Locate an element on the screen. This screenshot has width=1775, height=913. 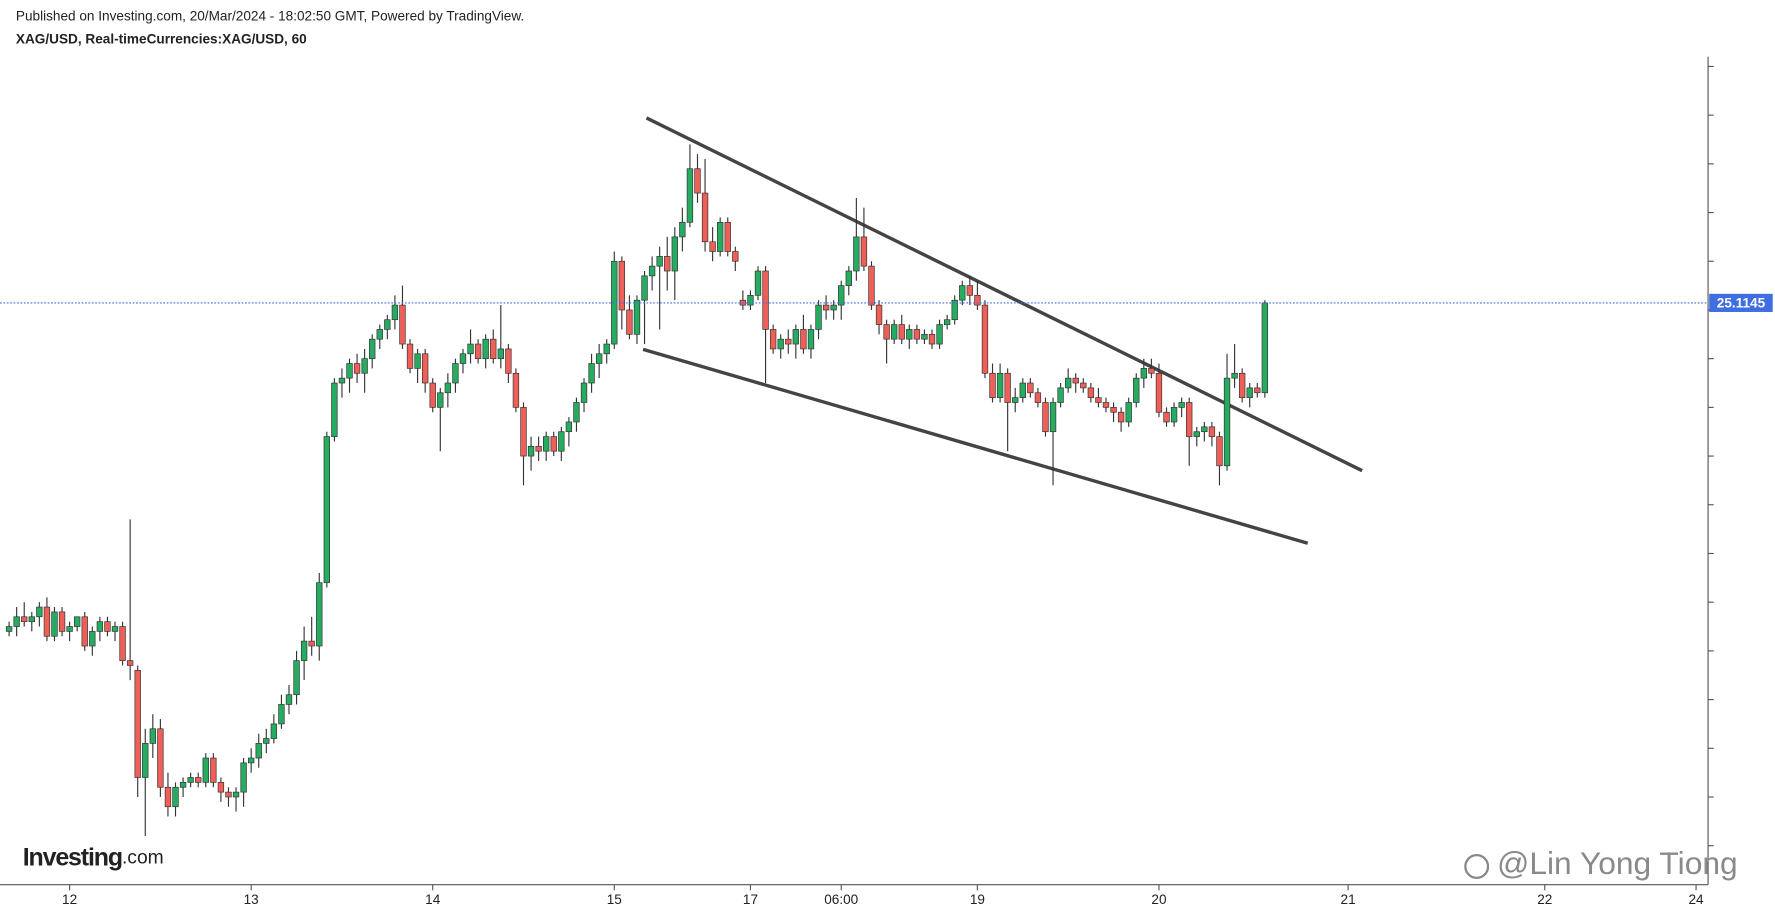
symbol-title: XAG/USD, Real-timeCurrencies:XAG/USD, 60 is located at coordinates (161, 38).